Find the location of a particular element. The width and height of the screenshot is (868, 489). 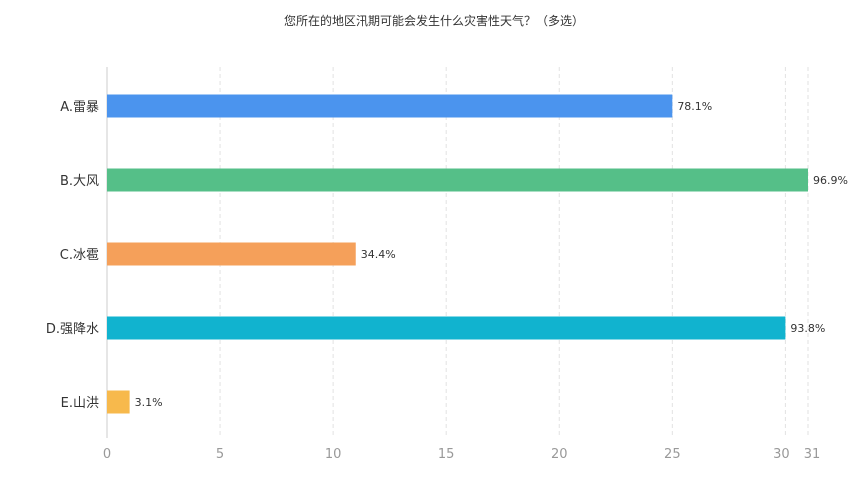

x-tick-label: 15 is located at coordinates (446, 454).